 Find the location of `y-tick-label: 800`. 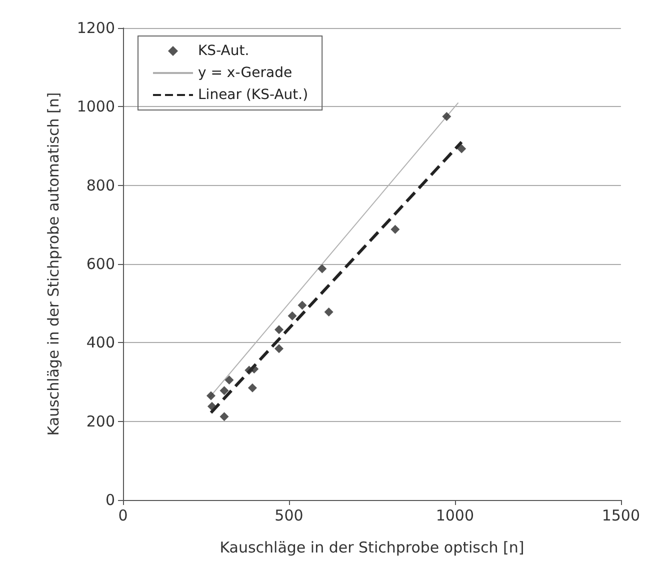

y-tick-label: 800 is located at coordinates (100, 185).